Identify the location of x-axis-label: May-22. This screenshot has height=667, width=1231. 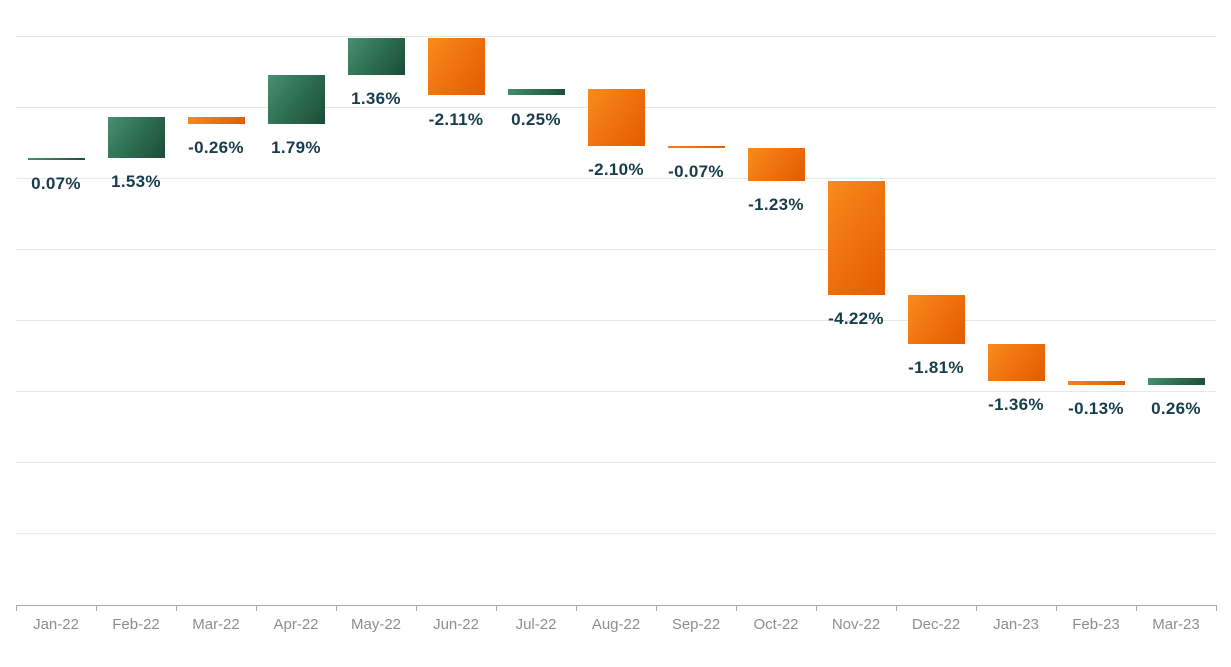
(376, 624).